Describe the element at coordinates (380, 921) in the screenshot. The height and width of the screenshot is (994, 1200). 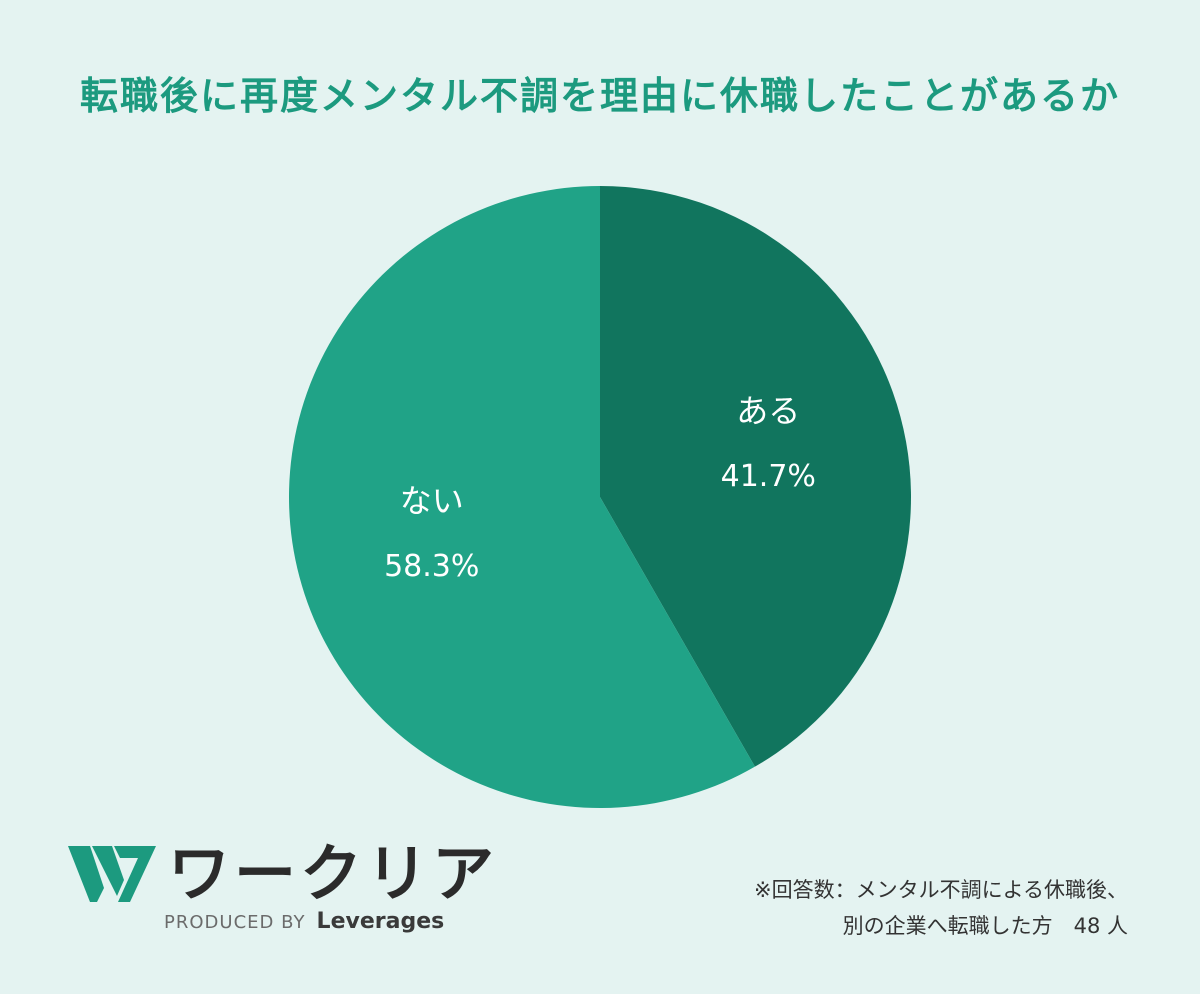
I see `leverages-brand: Leverages` at that location.